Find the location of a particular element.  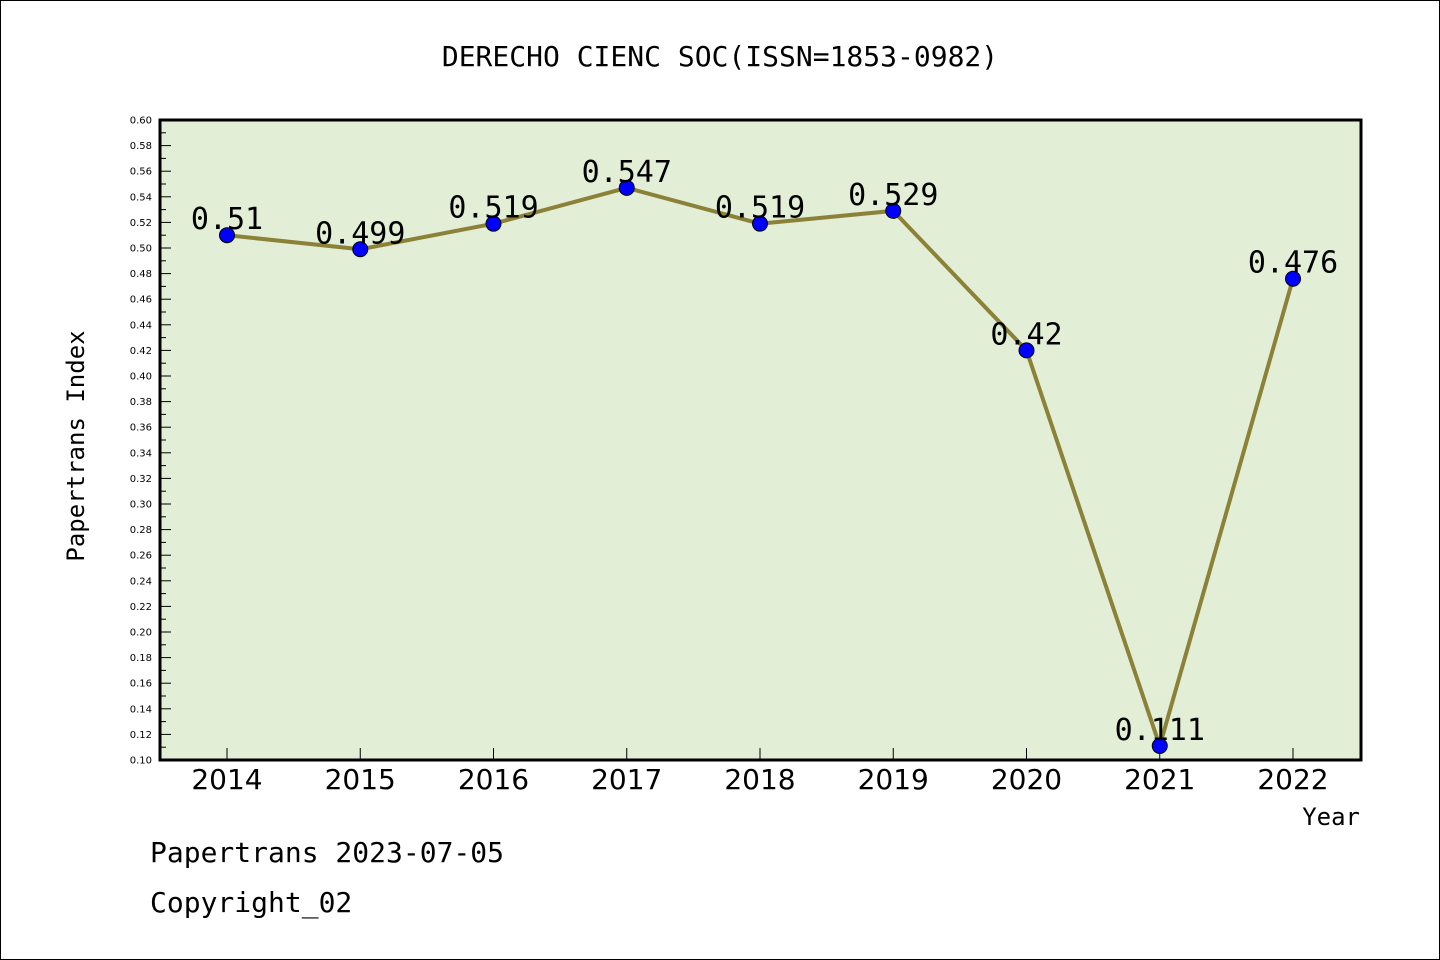

y-tick-label: 0.52 is located at coordinates (141, 223).